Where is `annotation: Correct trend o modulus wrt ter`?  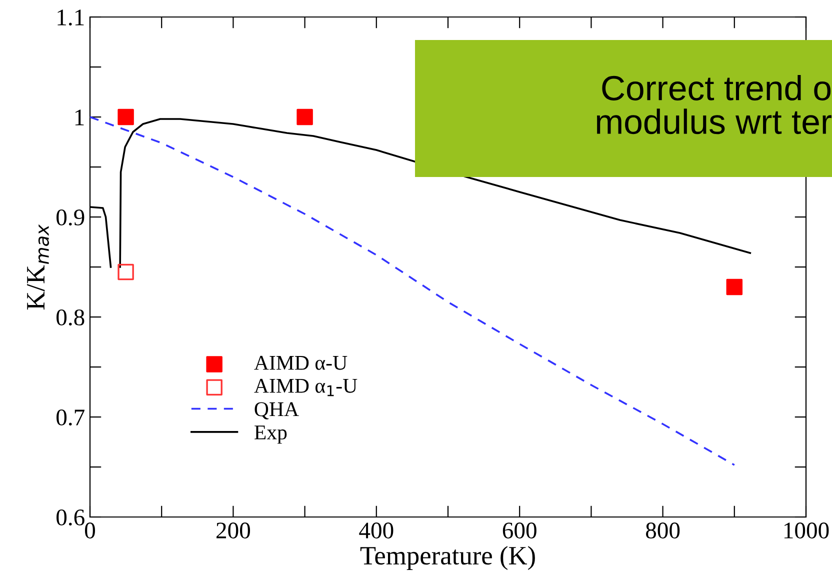 annotation: Correct trend o modulus wrt ter is located at coordinates (714, 104).